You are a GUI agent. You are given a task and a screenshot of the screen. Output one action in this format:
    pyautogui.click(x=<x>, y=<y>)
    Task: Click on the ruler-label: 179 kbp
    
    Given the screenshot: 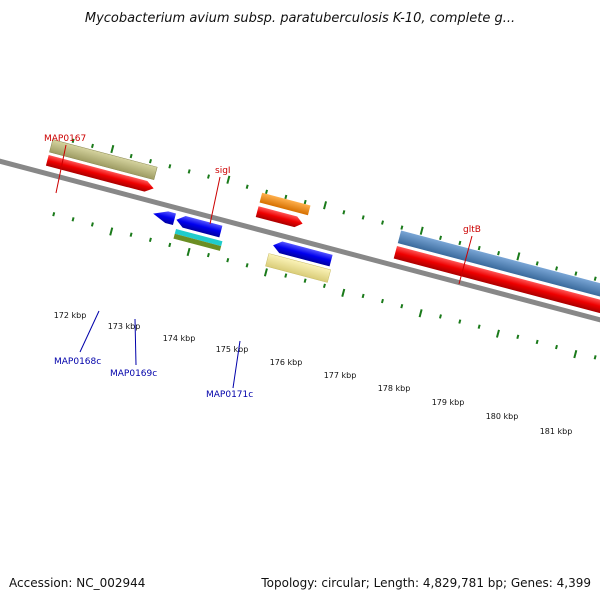 What is the action you would take?
    pyautogui.click(x=448, y=402)
    